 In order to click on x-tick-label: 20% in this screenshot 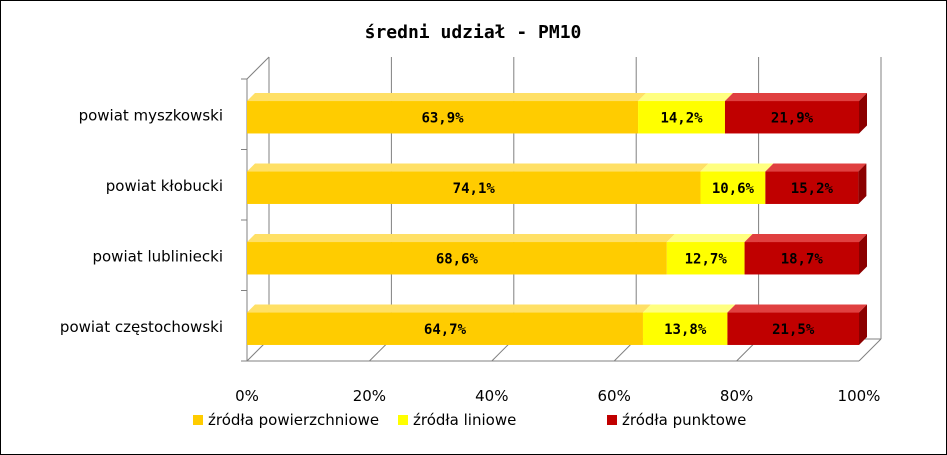, I will do `click(369, 396)`.